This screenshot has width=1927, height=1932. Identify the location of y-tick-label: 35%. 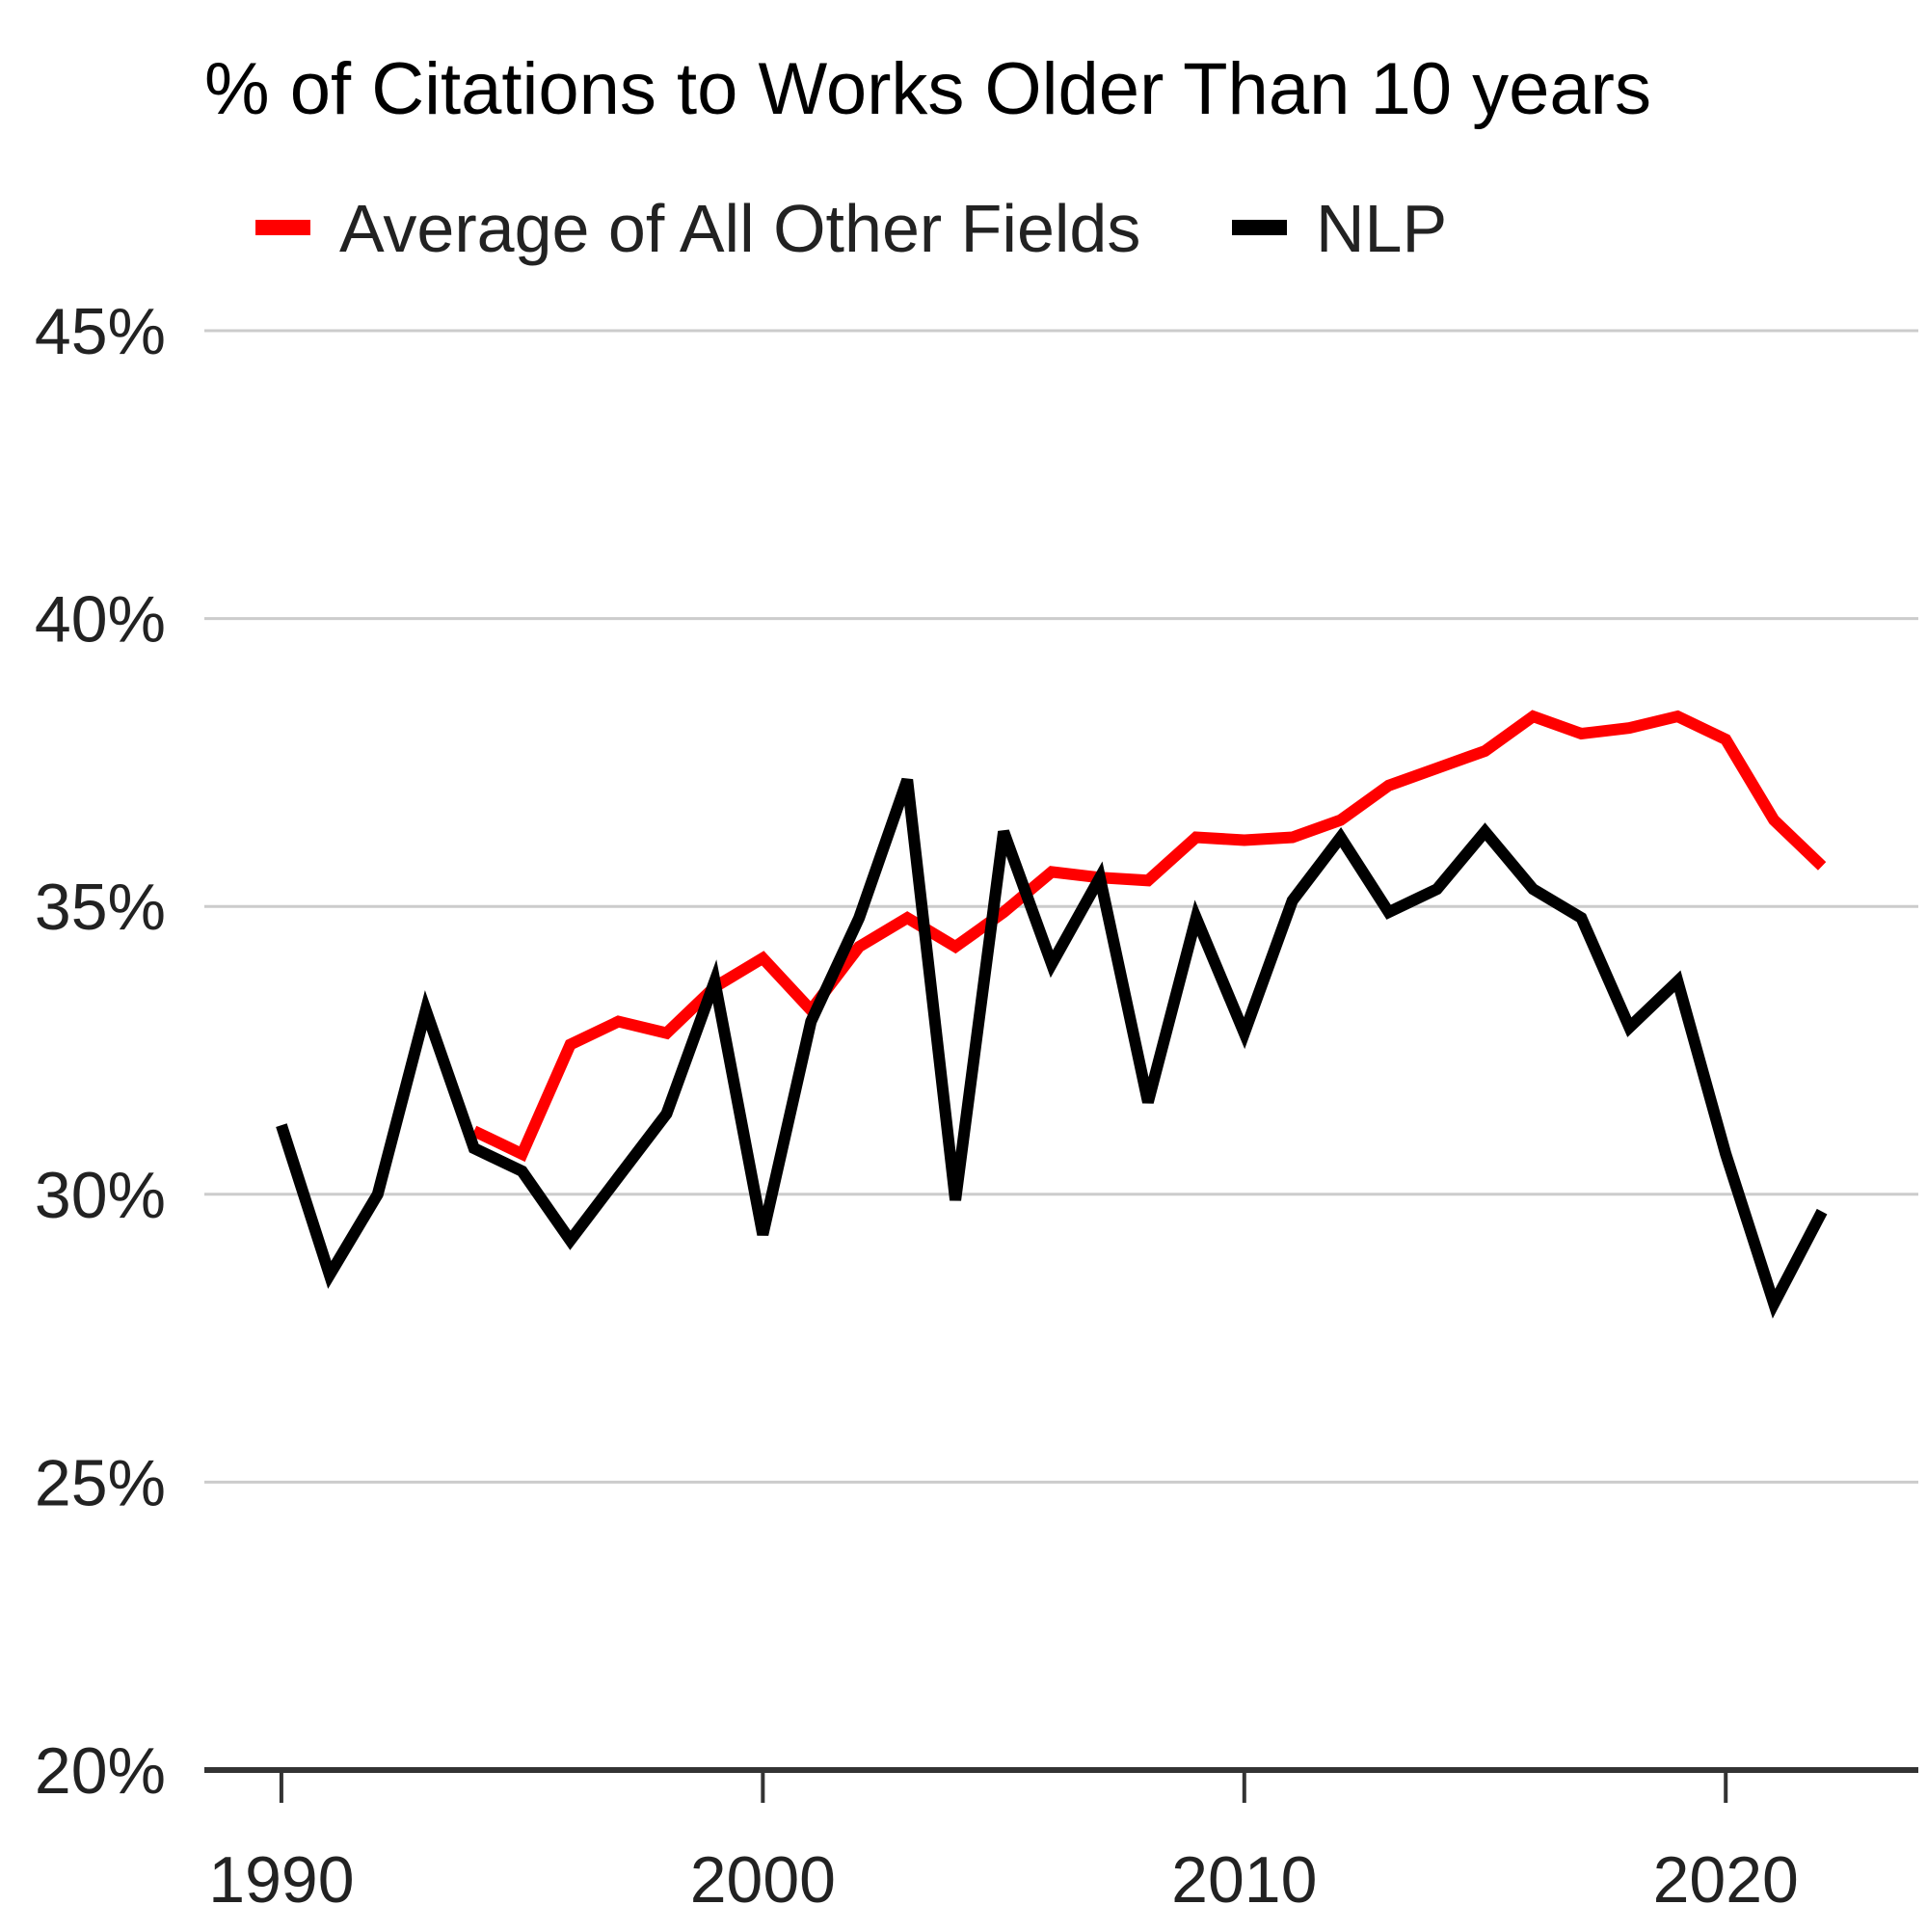
(100, 908).